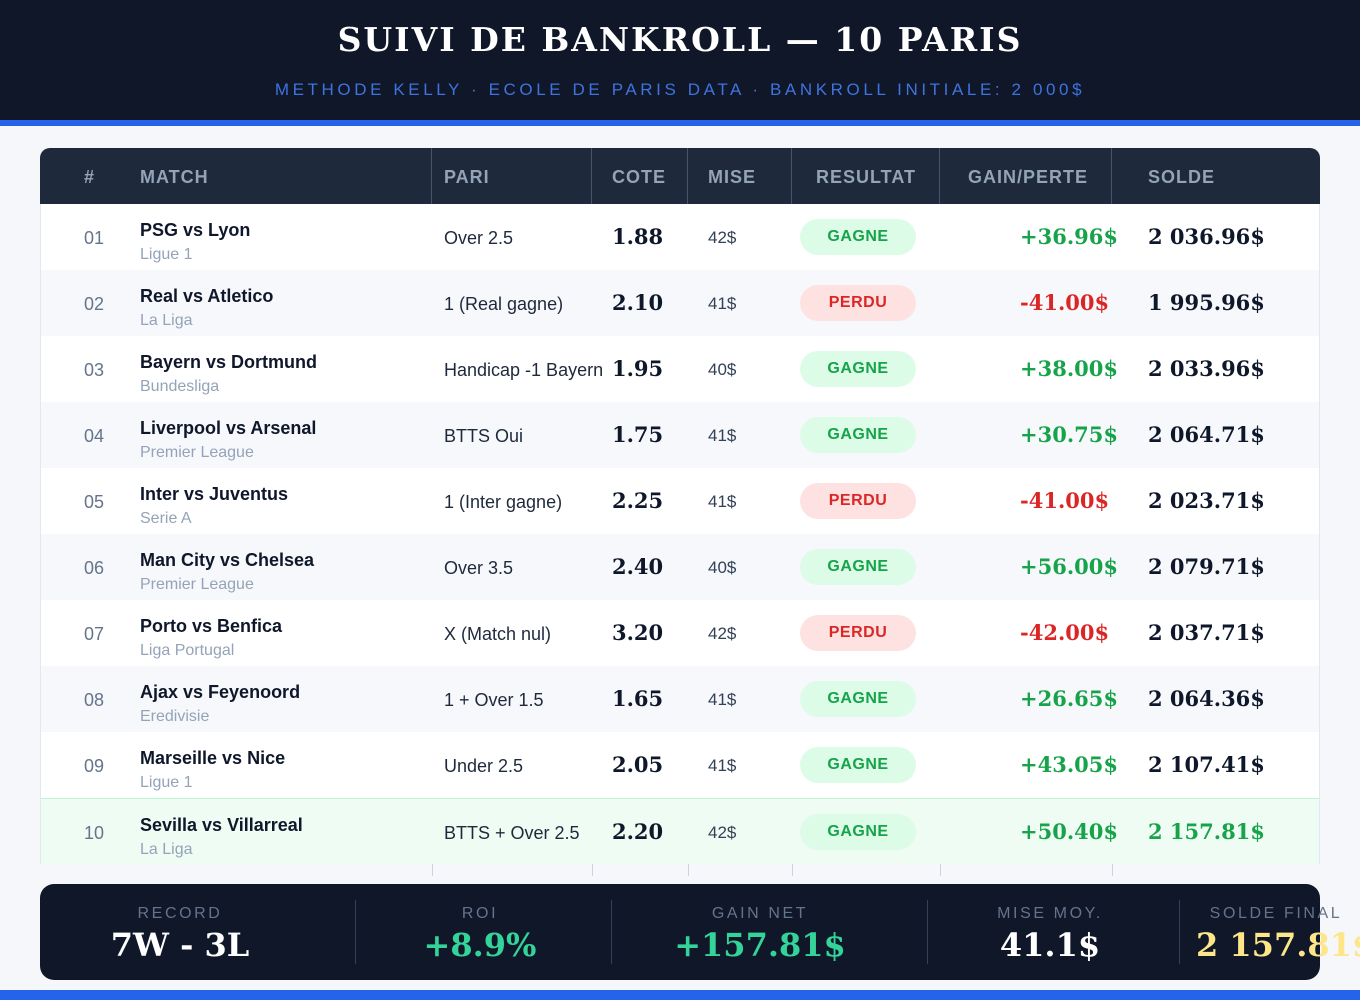 The image size is (1360, 1000). Describe the element at coordinates (638, 236) in the screenshot. I see `odds-value: 1.88` at that location.